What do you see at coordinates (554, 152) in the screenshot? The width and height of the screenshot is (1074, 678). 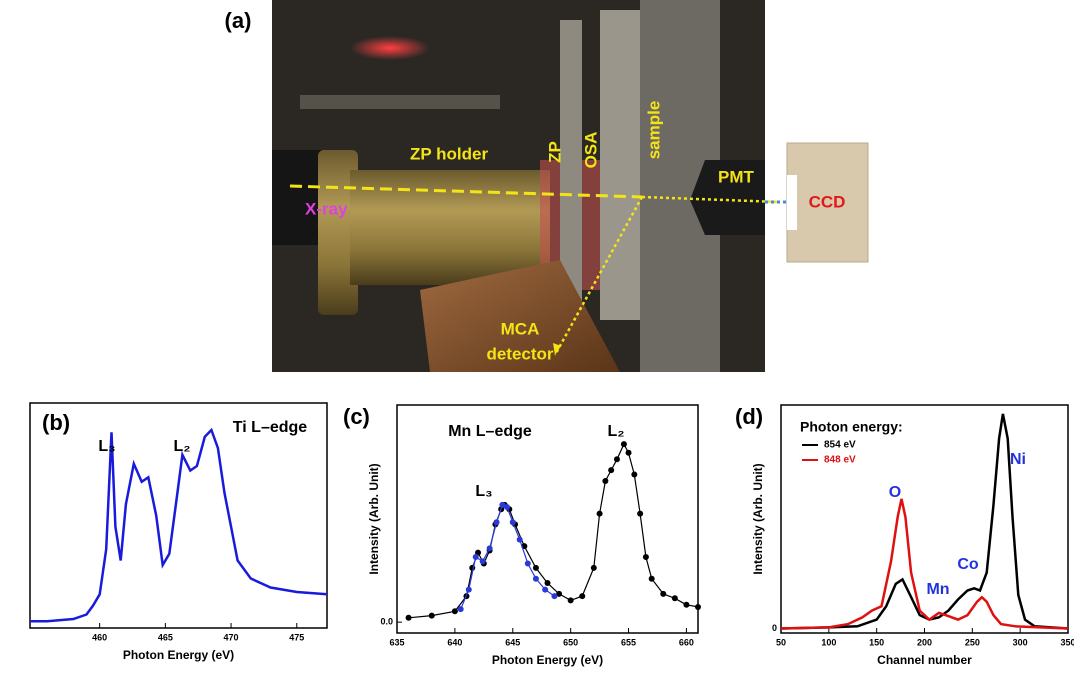 I see `label: ZP` at bounding box center [554, 152].